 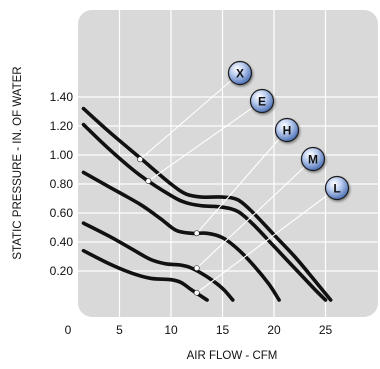 What do you see at coordinates (68, 330) in the screenshot?
I see `x-tick-label: 0` at bounding box center [68, 330].